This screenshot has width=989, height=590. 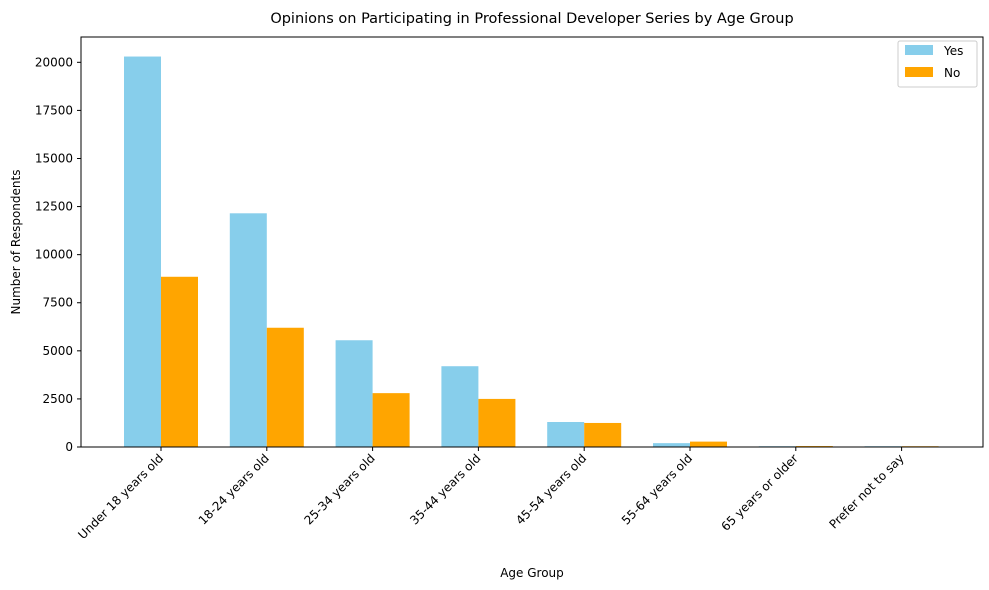 I want to click on y-axis-ticks: 0 2500 5000 7500 10000 12500 15000 17500 20000, so click(x=58, y=254).